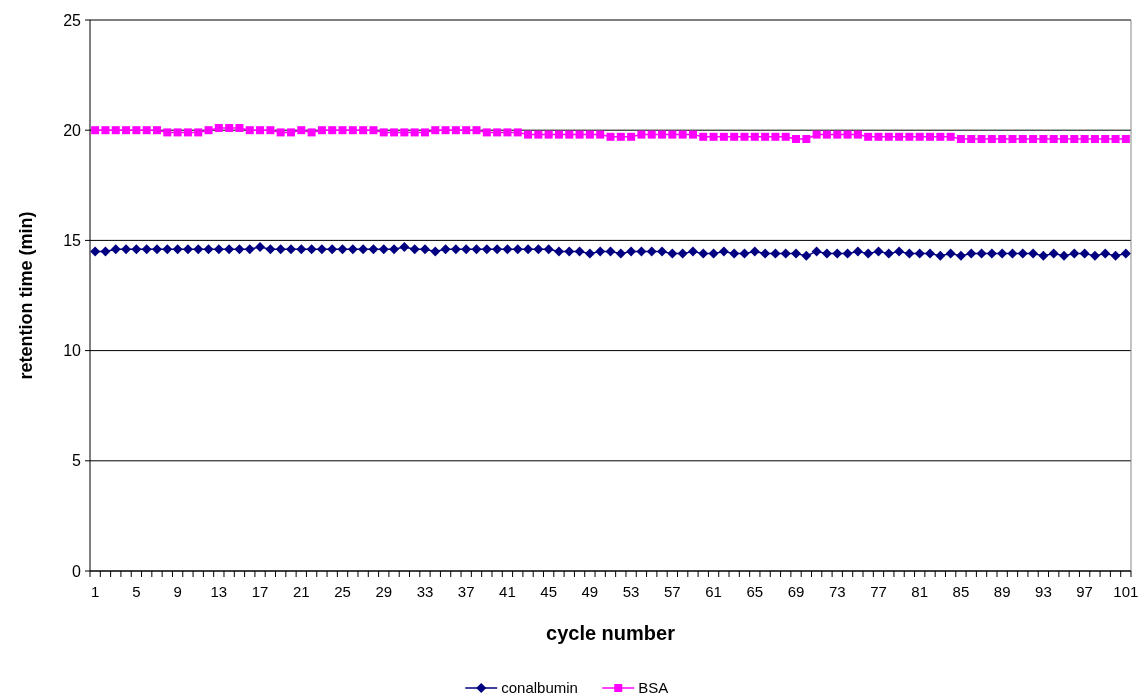  What do you see at coordinates (72, 20) in the screenshot?
I see `y-tick-label: 25` at bounding box center [72, 20].